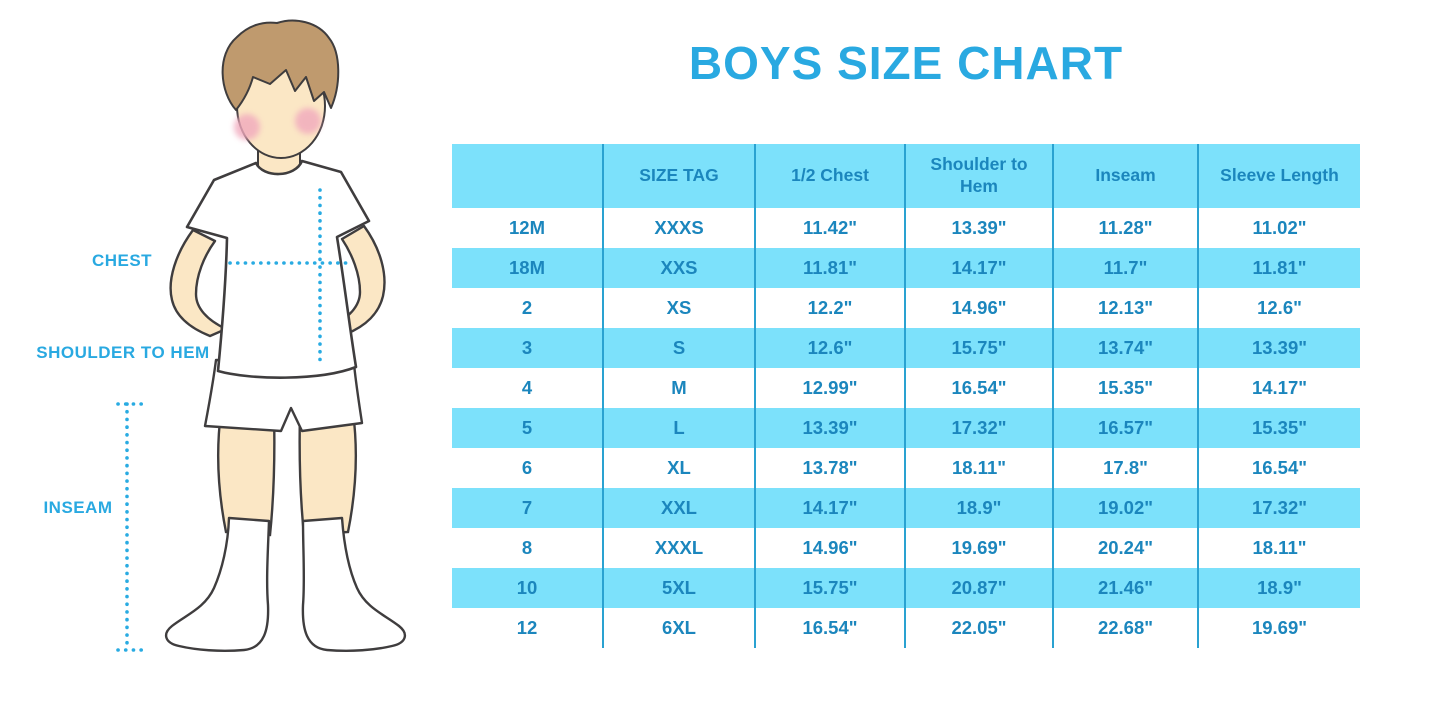 The width and height of the screenshot is (1445, 723). What do you see at coordinates (527, 467) in the screenshot?
I see `table-cell: 6` at bounding box center [527, 467].